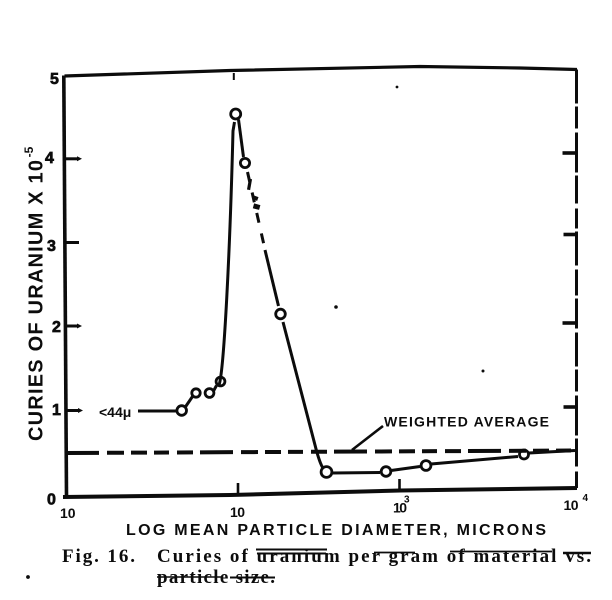 This screenshot has height=600, width=612. What do you see at coordinates (115, 412) in the screenshot?
I see `svg-text: <44μ` at bounding box center [115, 412].